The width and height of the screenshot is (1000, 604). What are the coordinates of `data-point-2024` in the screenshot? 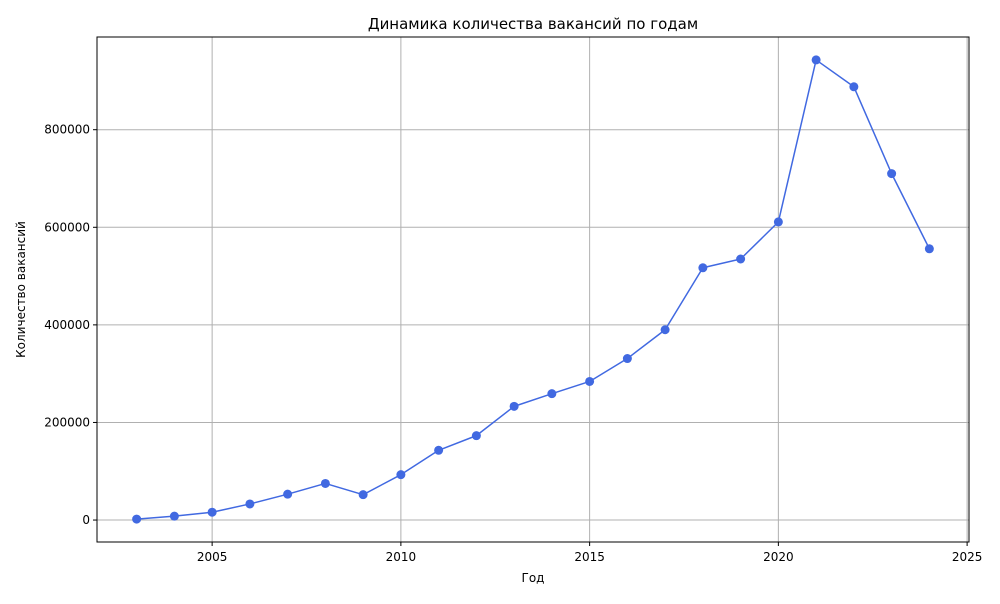 It's located at (929, 249).